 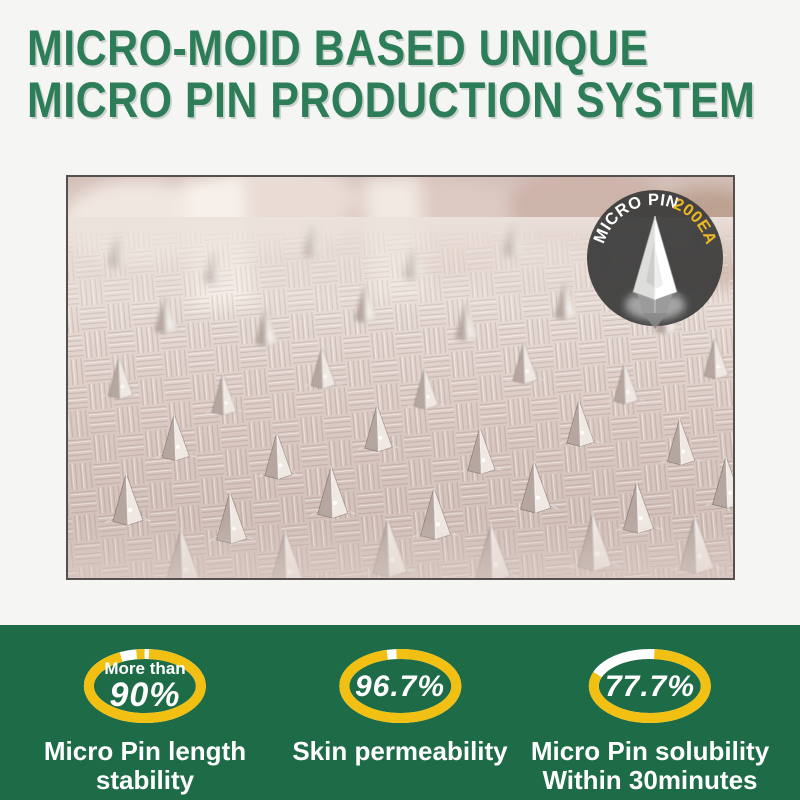 I want to click on stat-ring-text: 96.7%, so click(x=400, y=686).